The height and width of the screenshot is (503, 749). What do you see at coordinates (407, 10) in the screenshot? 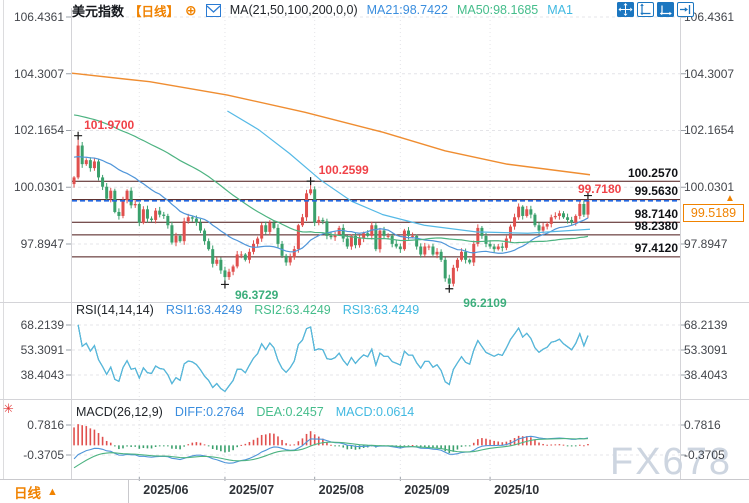
I see `ma21-value: MA21:98.7422` at bounding box center [407, 10].